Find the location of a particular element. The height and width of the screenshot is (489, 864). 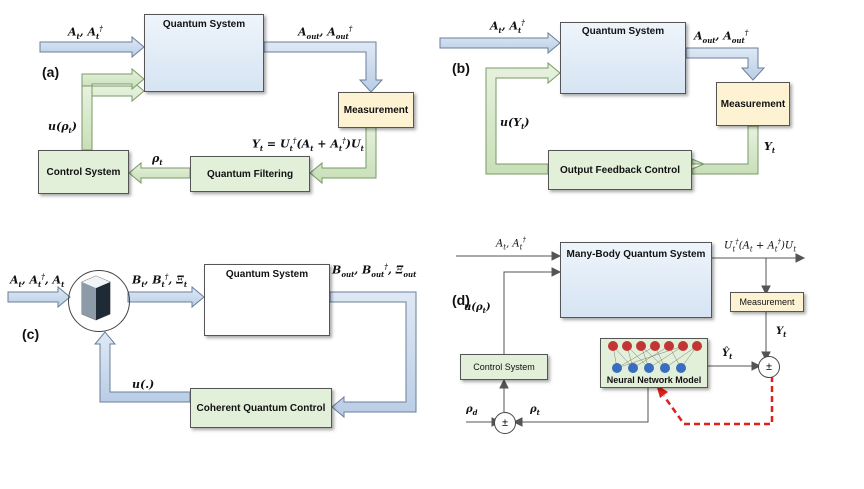

panel-c-output-signal: Bout, Bout†, Ξout is located at coordinates (374, 270).